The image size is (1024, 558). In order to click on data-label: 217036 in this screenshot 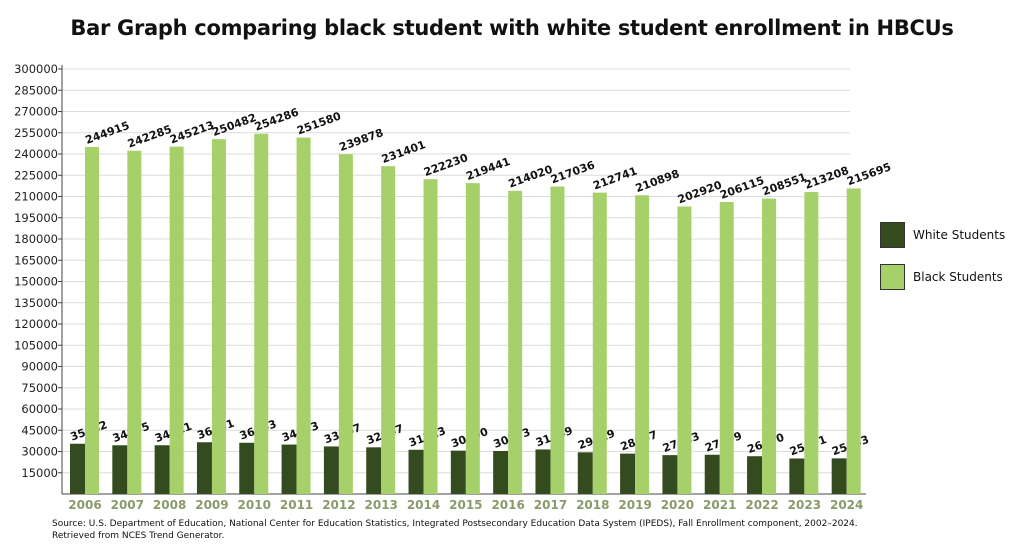, I will do `click(573, 172)`.